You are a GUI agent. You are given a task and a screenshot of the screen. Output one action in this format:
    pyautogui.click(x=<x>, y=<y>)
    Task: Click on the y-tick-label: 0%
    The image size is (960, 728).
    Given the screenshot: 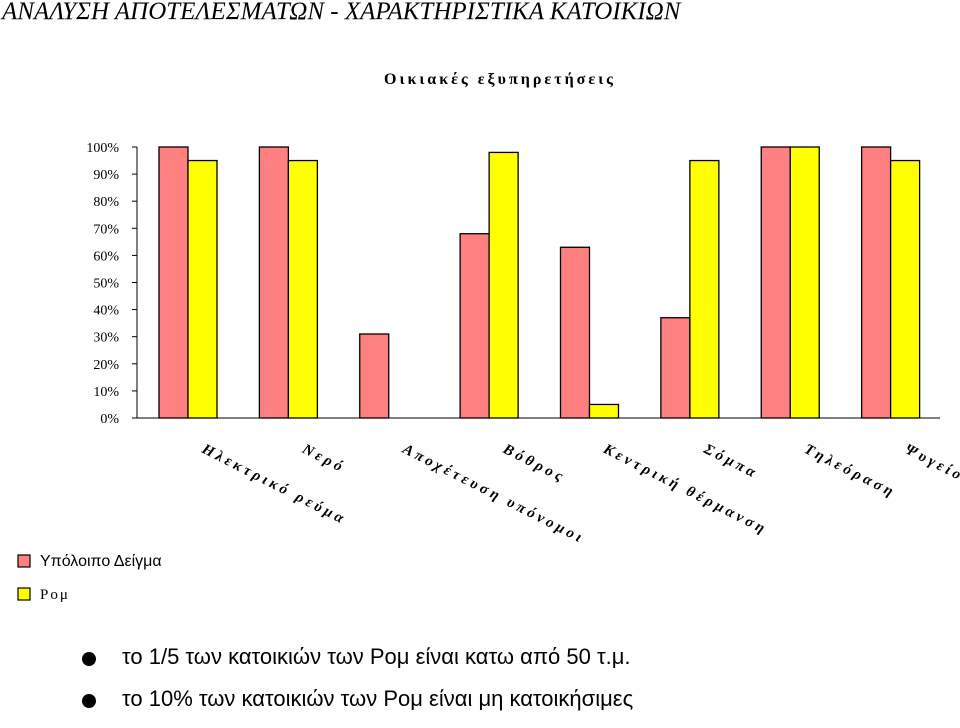 What is the action you would take?
    pyautogui.click(x=109, y=419)
    